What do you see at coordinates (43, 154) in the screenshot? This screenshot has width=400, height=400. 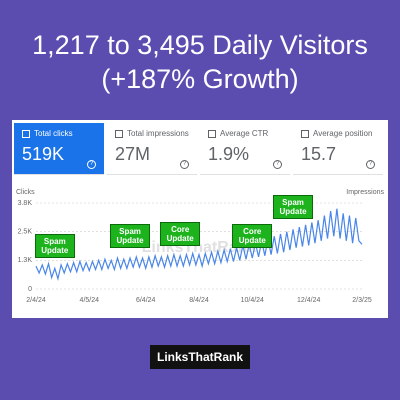 I see `card-value: 519K` at bounding box center [43, 154].